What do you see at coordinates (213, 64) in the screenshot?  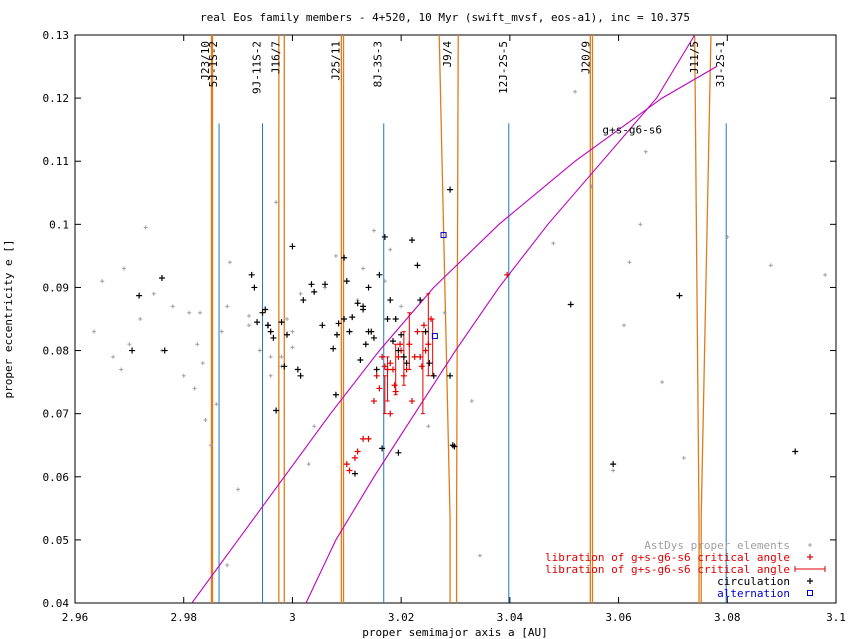 I see `resonance-label: 5J-1S-2` at bounding box center [213, 64].